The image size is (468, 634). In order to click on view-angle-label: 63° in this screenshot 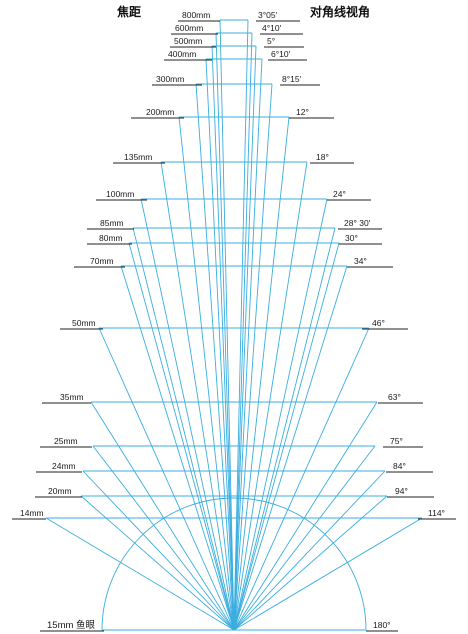, I will do `click(394, 397)`.